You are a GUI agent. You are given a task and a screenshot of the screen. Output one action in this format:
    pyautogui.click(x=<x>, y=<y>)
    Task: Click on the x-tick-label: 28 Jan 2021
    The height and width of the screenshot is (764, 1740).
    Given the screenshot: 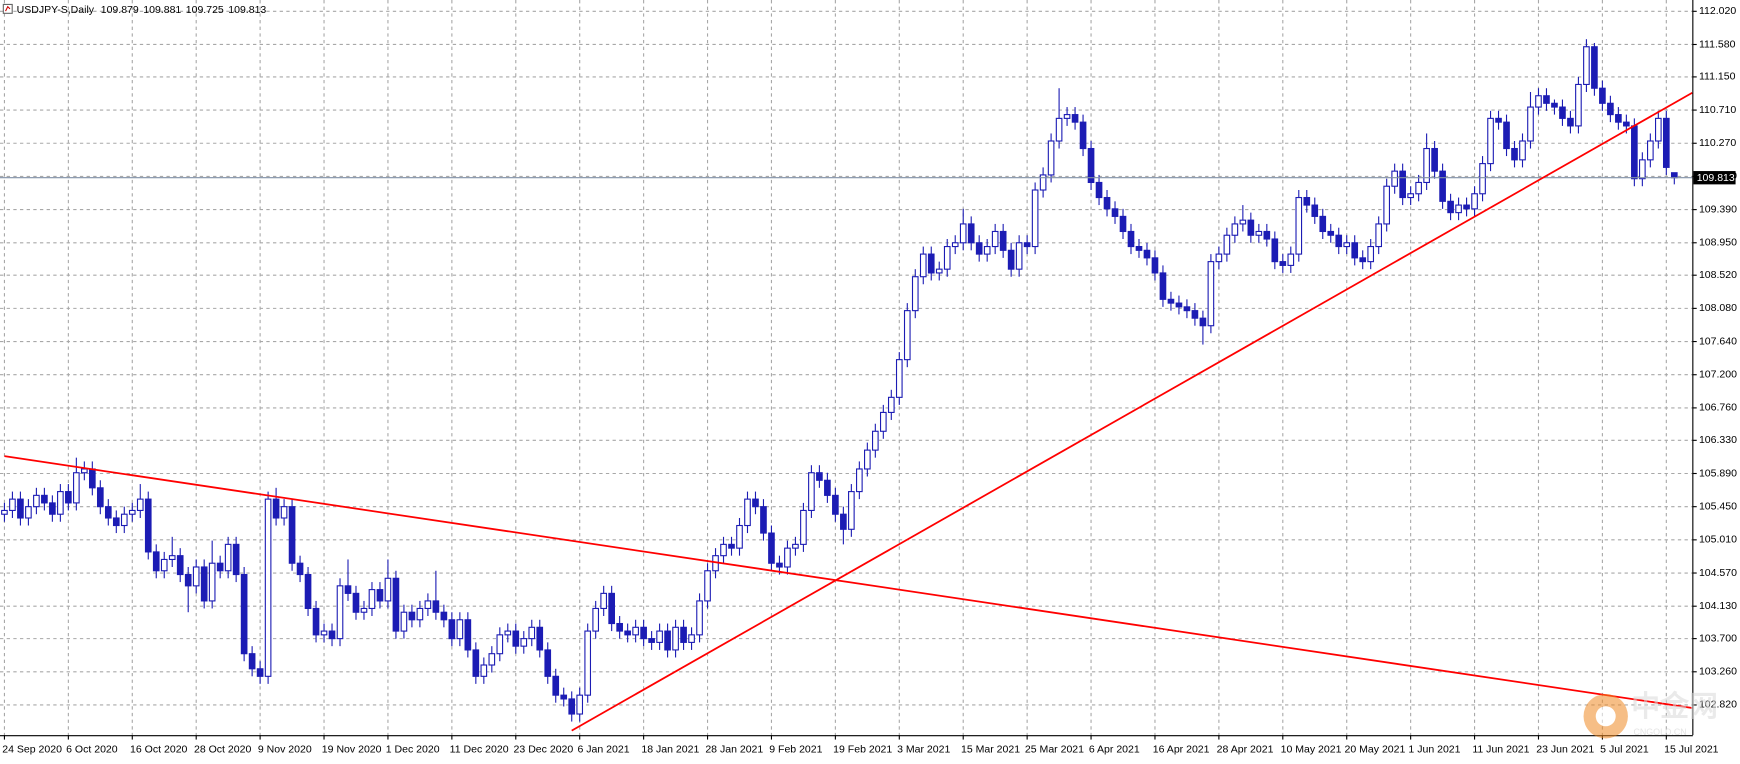 What is the action you would take?
    pyautogui.click(x=734, y=749)
    